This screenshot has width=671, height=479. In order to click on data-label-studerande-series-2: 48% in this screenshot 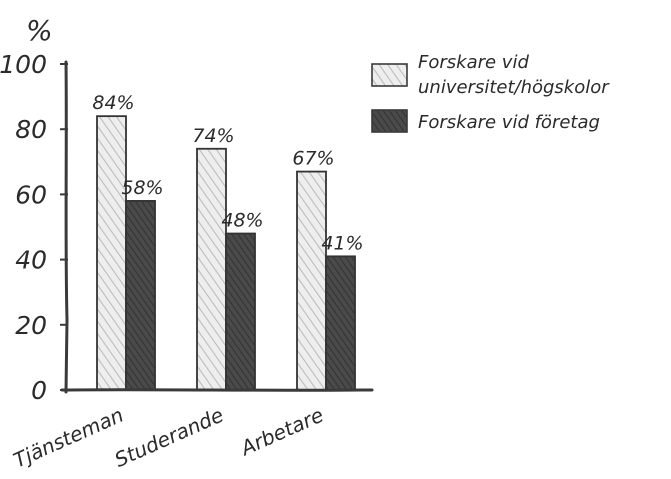, I will do `click(242, 221)`.